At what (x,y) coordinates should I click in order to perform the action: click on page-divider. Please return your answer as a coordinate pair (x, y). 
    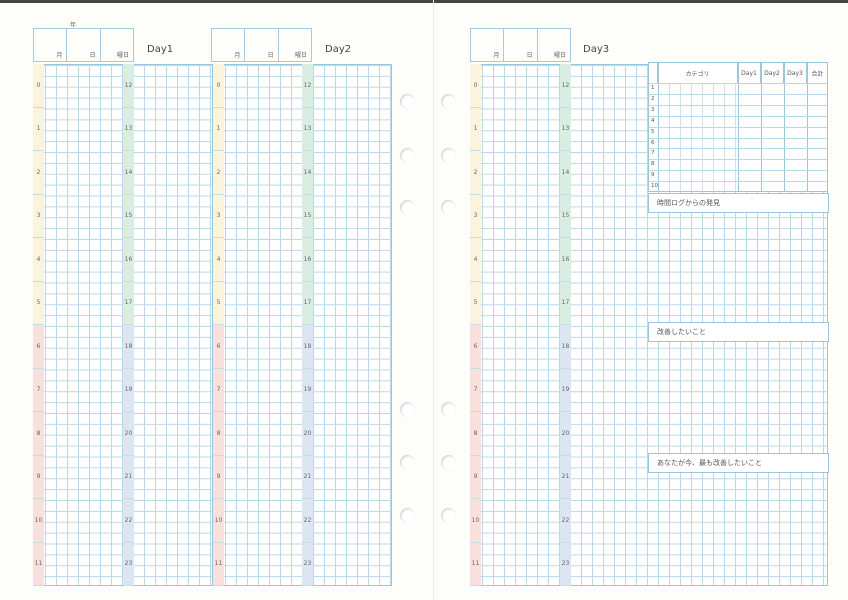
    Looking at the image, I should click on (433, 300).